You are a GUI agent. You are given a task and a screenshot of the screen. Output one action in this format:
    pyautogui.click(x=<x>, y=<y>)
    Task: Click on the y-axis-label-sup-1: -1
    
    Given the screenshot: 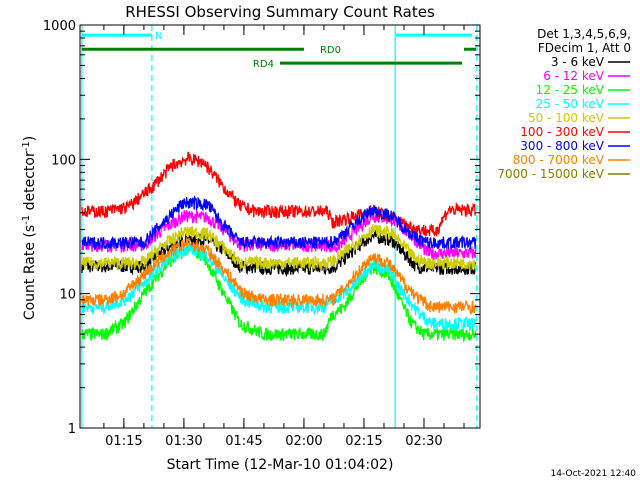 What is the action you would take?
    pyautogui.click(x=26, y=220)
    